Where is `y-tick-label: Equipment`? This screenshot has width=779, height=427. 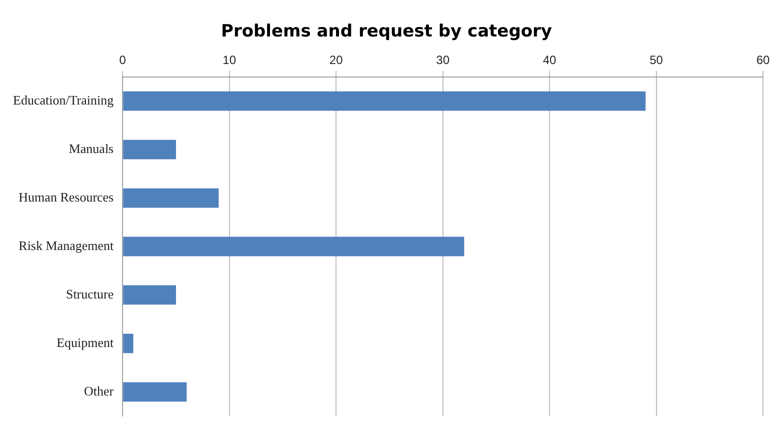 y-tick-label: Equipment is located at coordinates (85, 342).